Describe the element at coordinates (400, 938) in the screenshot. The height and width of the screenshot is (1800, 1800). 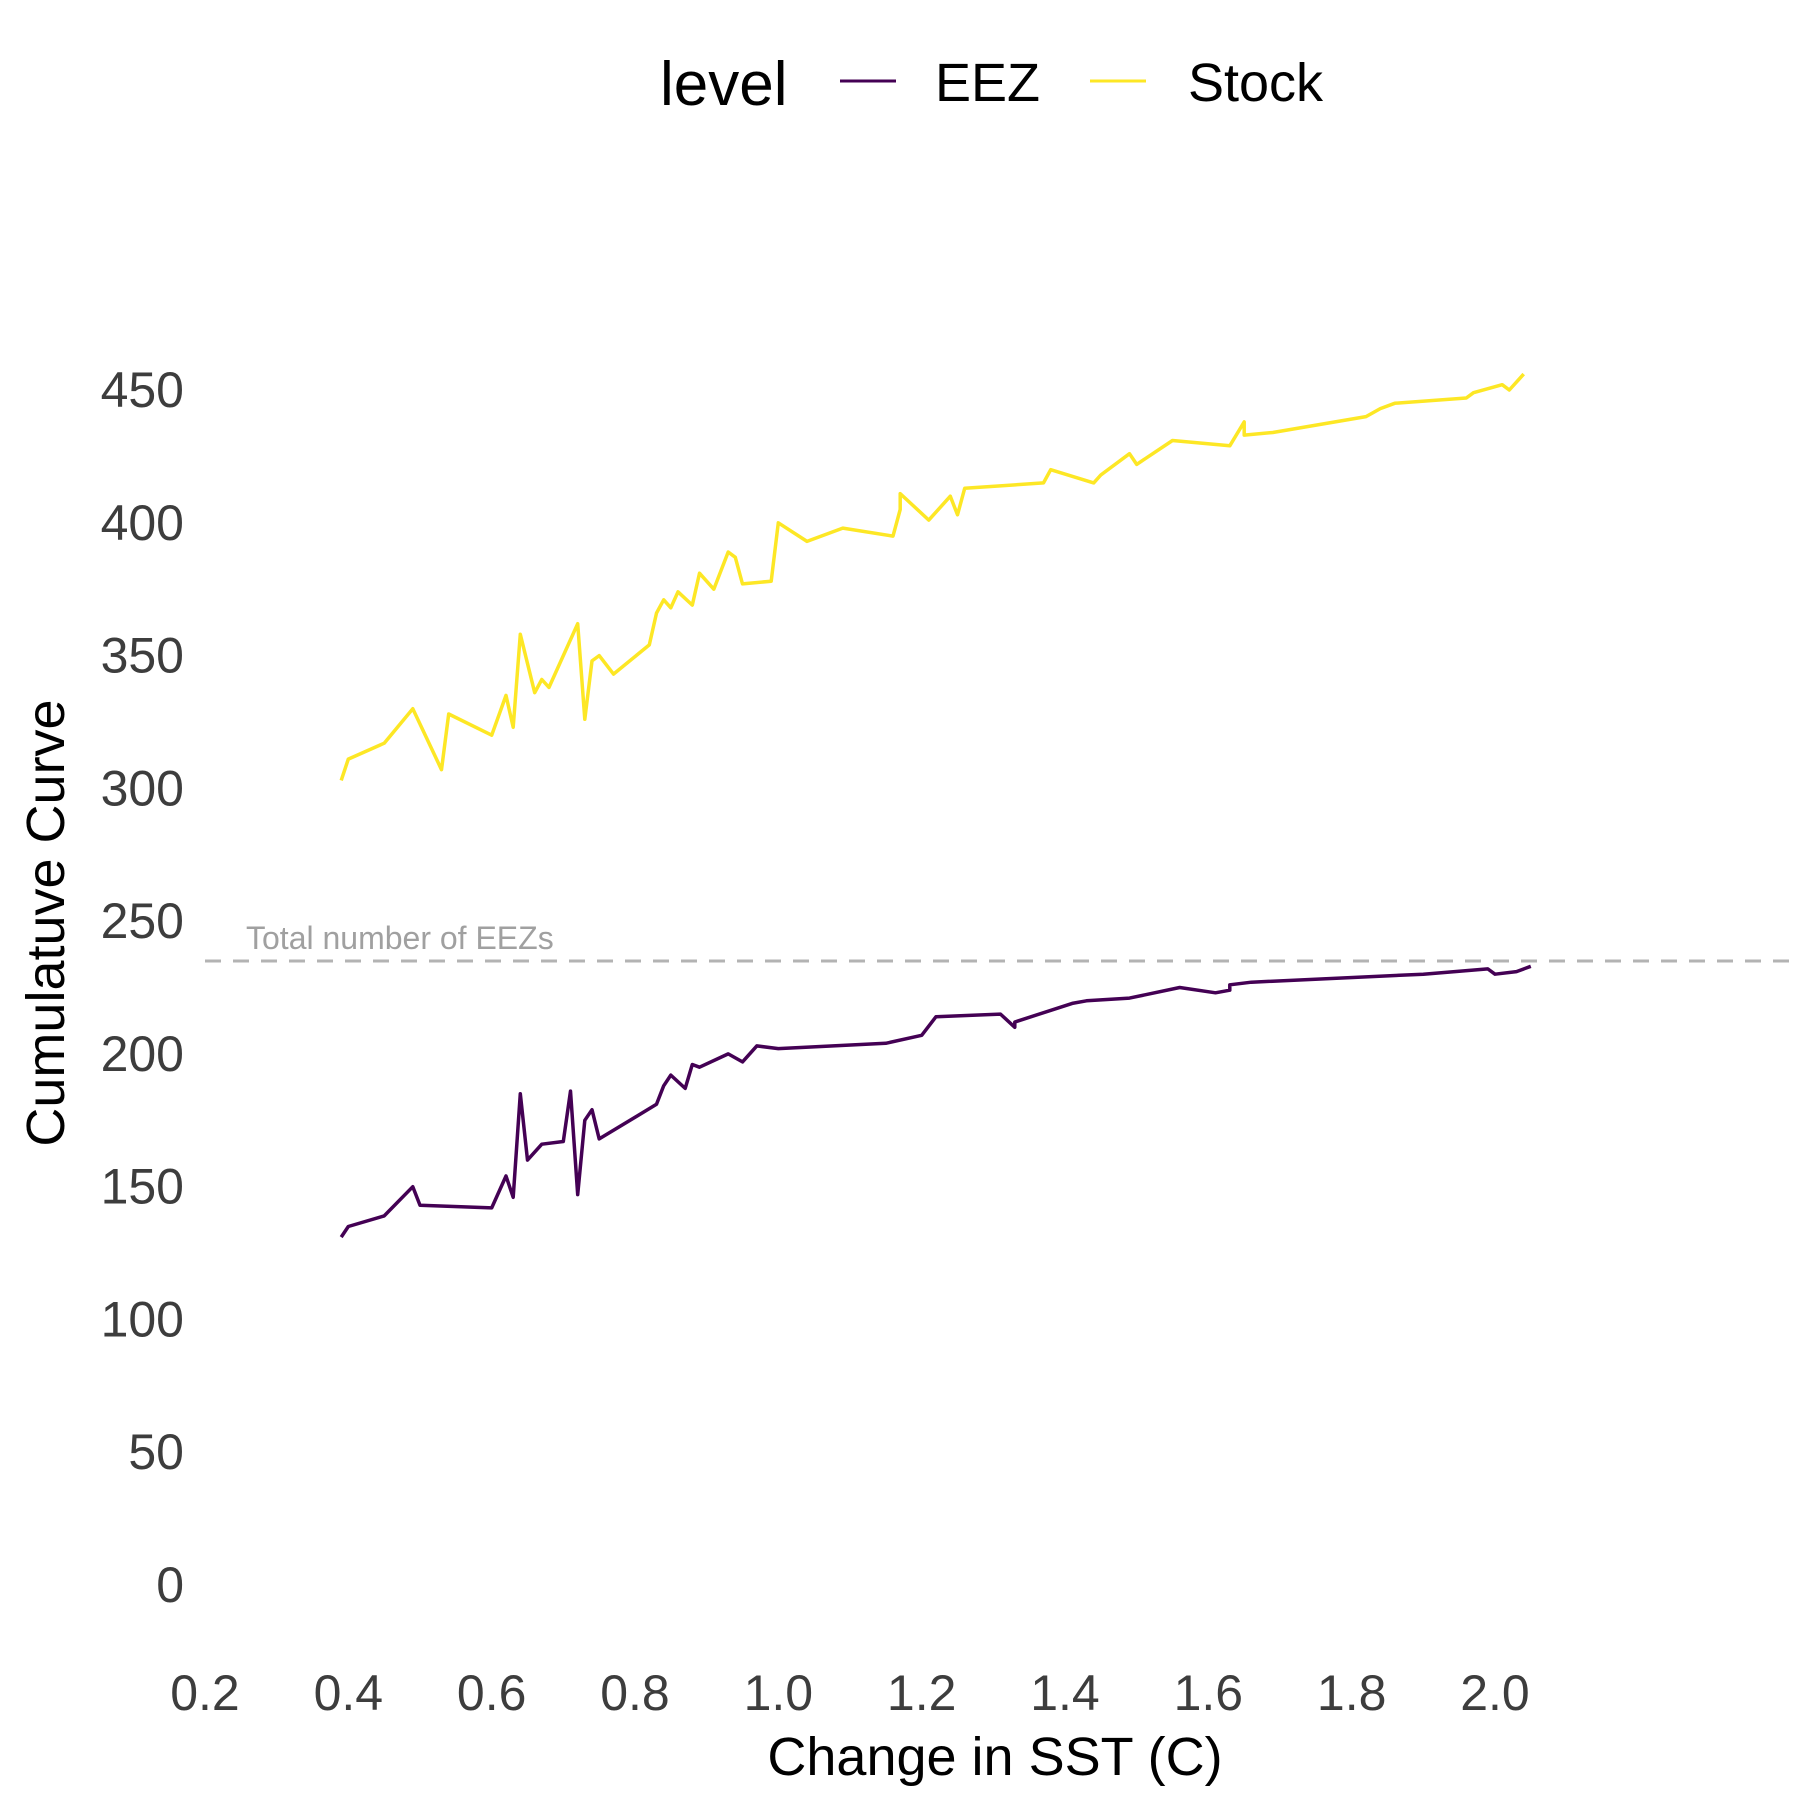
I see `reference-line-label: Total number of EEZs` at that location.